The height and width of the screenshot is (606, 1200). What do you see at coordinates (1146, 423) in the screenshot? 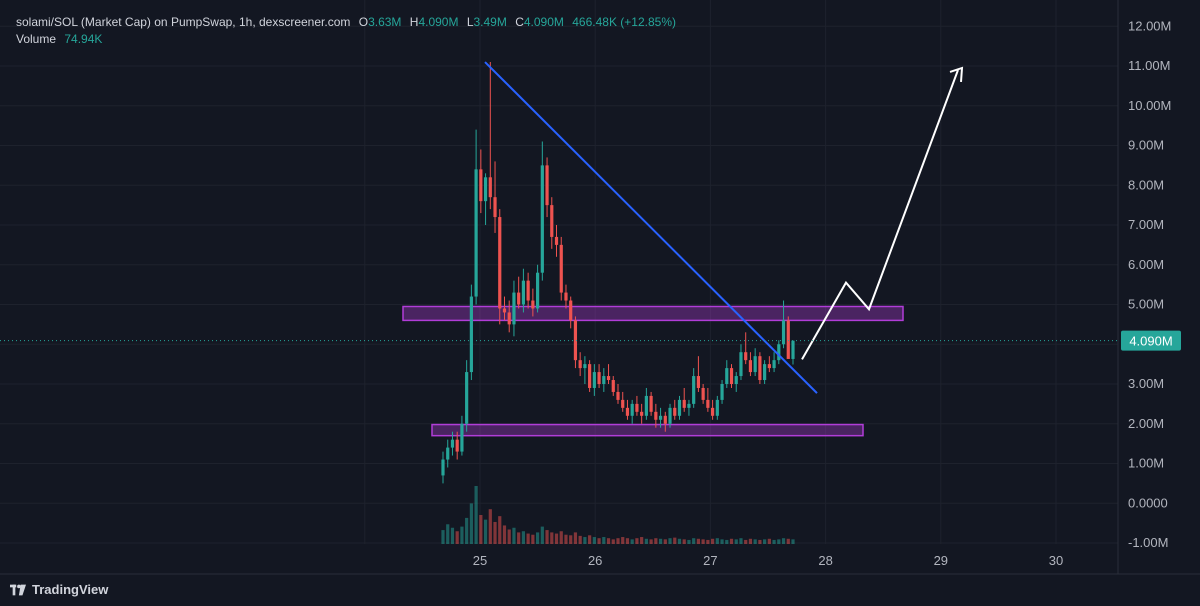
I see `y-tick-label: 2.00M` at bounding box center [1146, 423].